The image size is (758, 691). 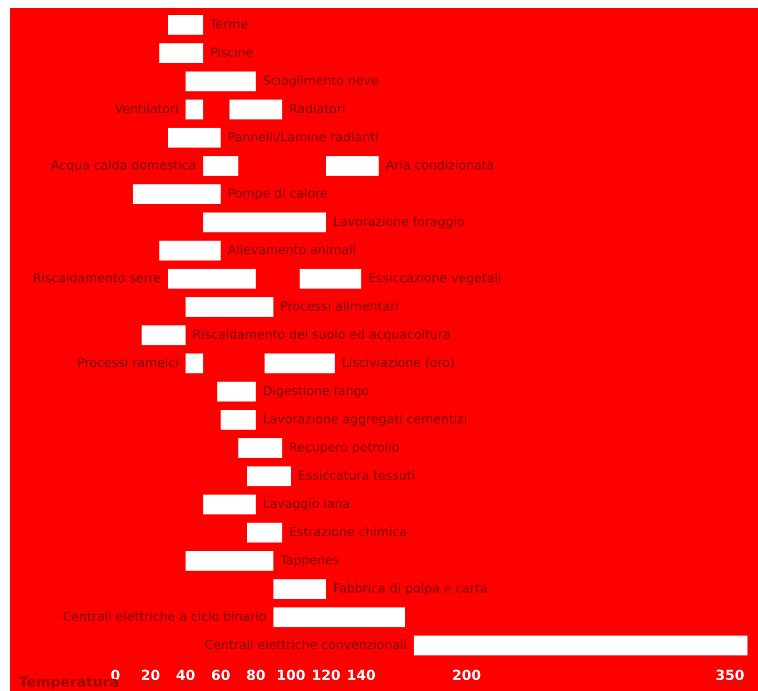 I want to click on data-label: Acqua calda domestica, so click(x=123, y=166).